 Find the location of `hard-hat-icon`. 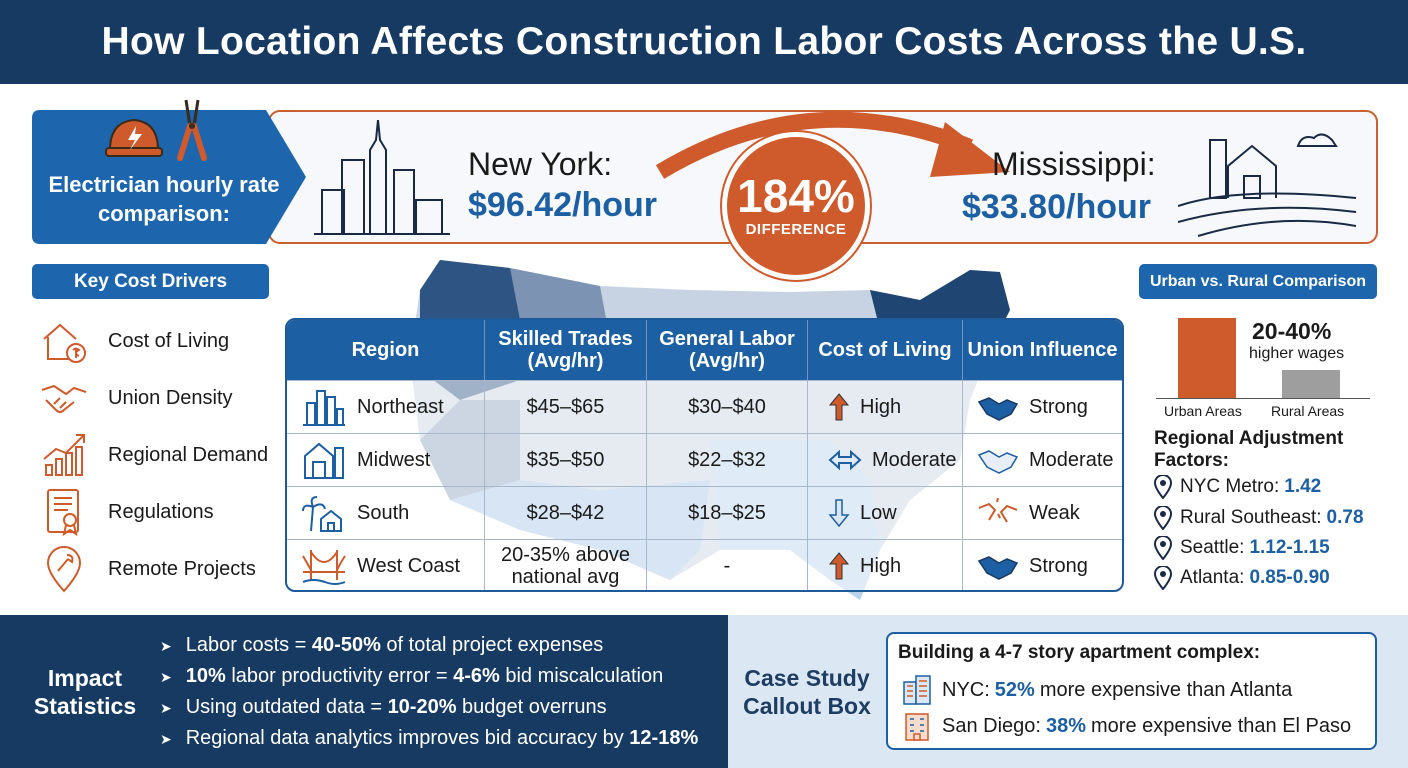

hard-hat-icon is located at coordinates (134, 137).